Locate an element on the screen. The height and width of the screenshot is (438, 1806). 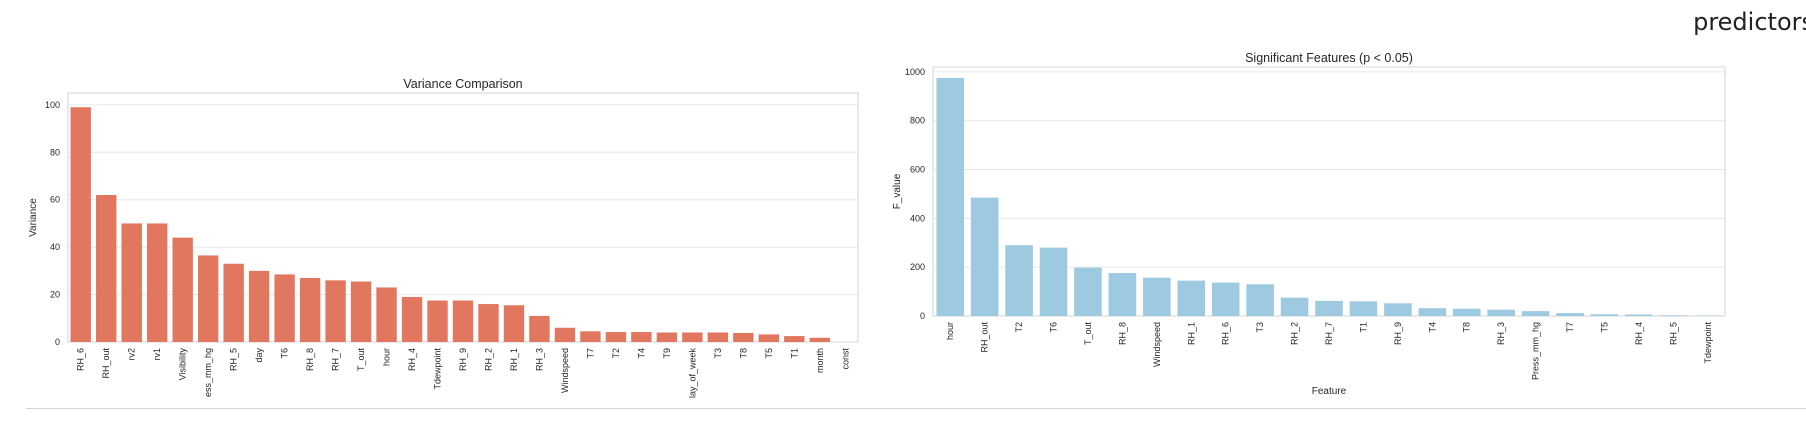
x-tick-label: lay_of_week is located at coordinates (692, 373).